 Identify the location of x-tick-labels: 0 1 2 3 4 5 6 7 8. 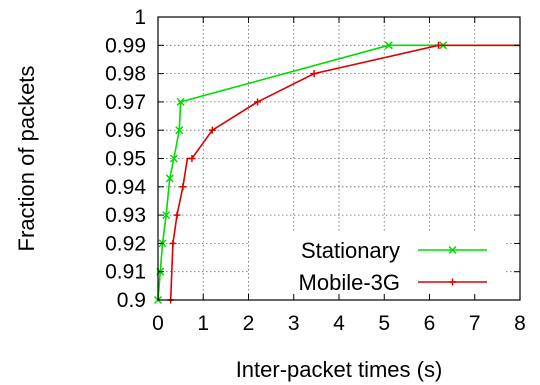
(339, 323).